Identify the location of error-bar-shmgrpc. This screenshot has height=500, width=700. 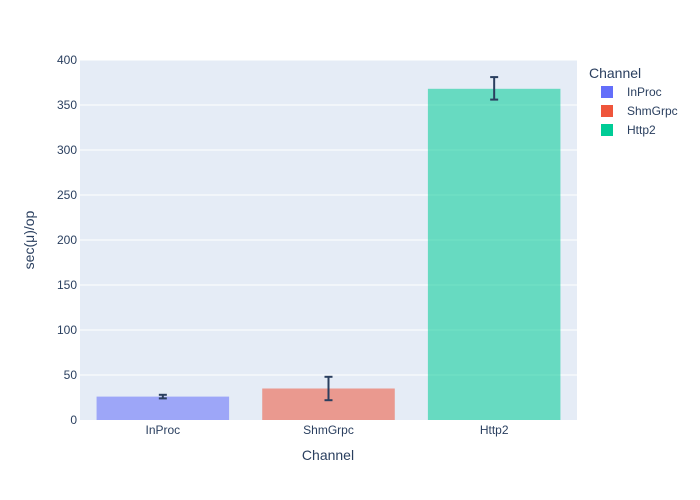
(328, 388).